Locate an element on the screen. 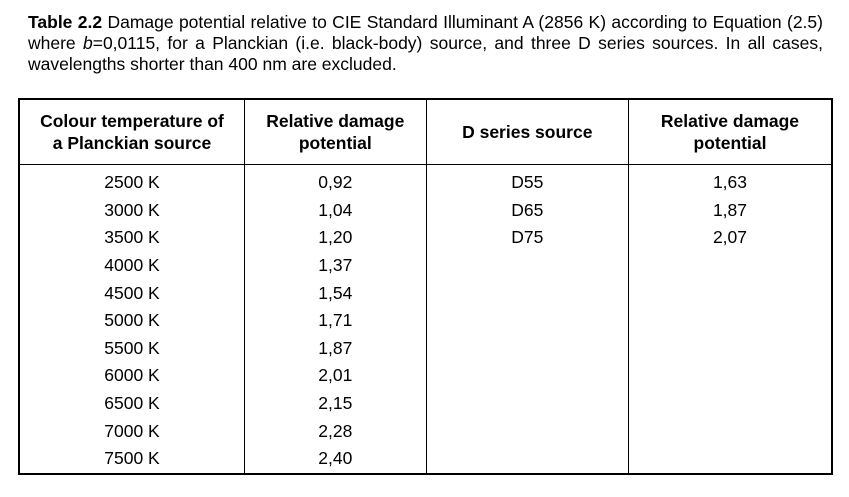 The image size is (849, 497). cell-relative-damage-planckian: 1,20 is located at coordinates (335, 238).